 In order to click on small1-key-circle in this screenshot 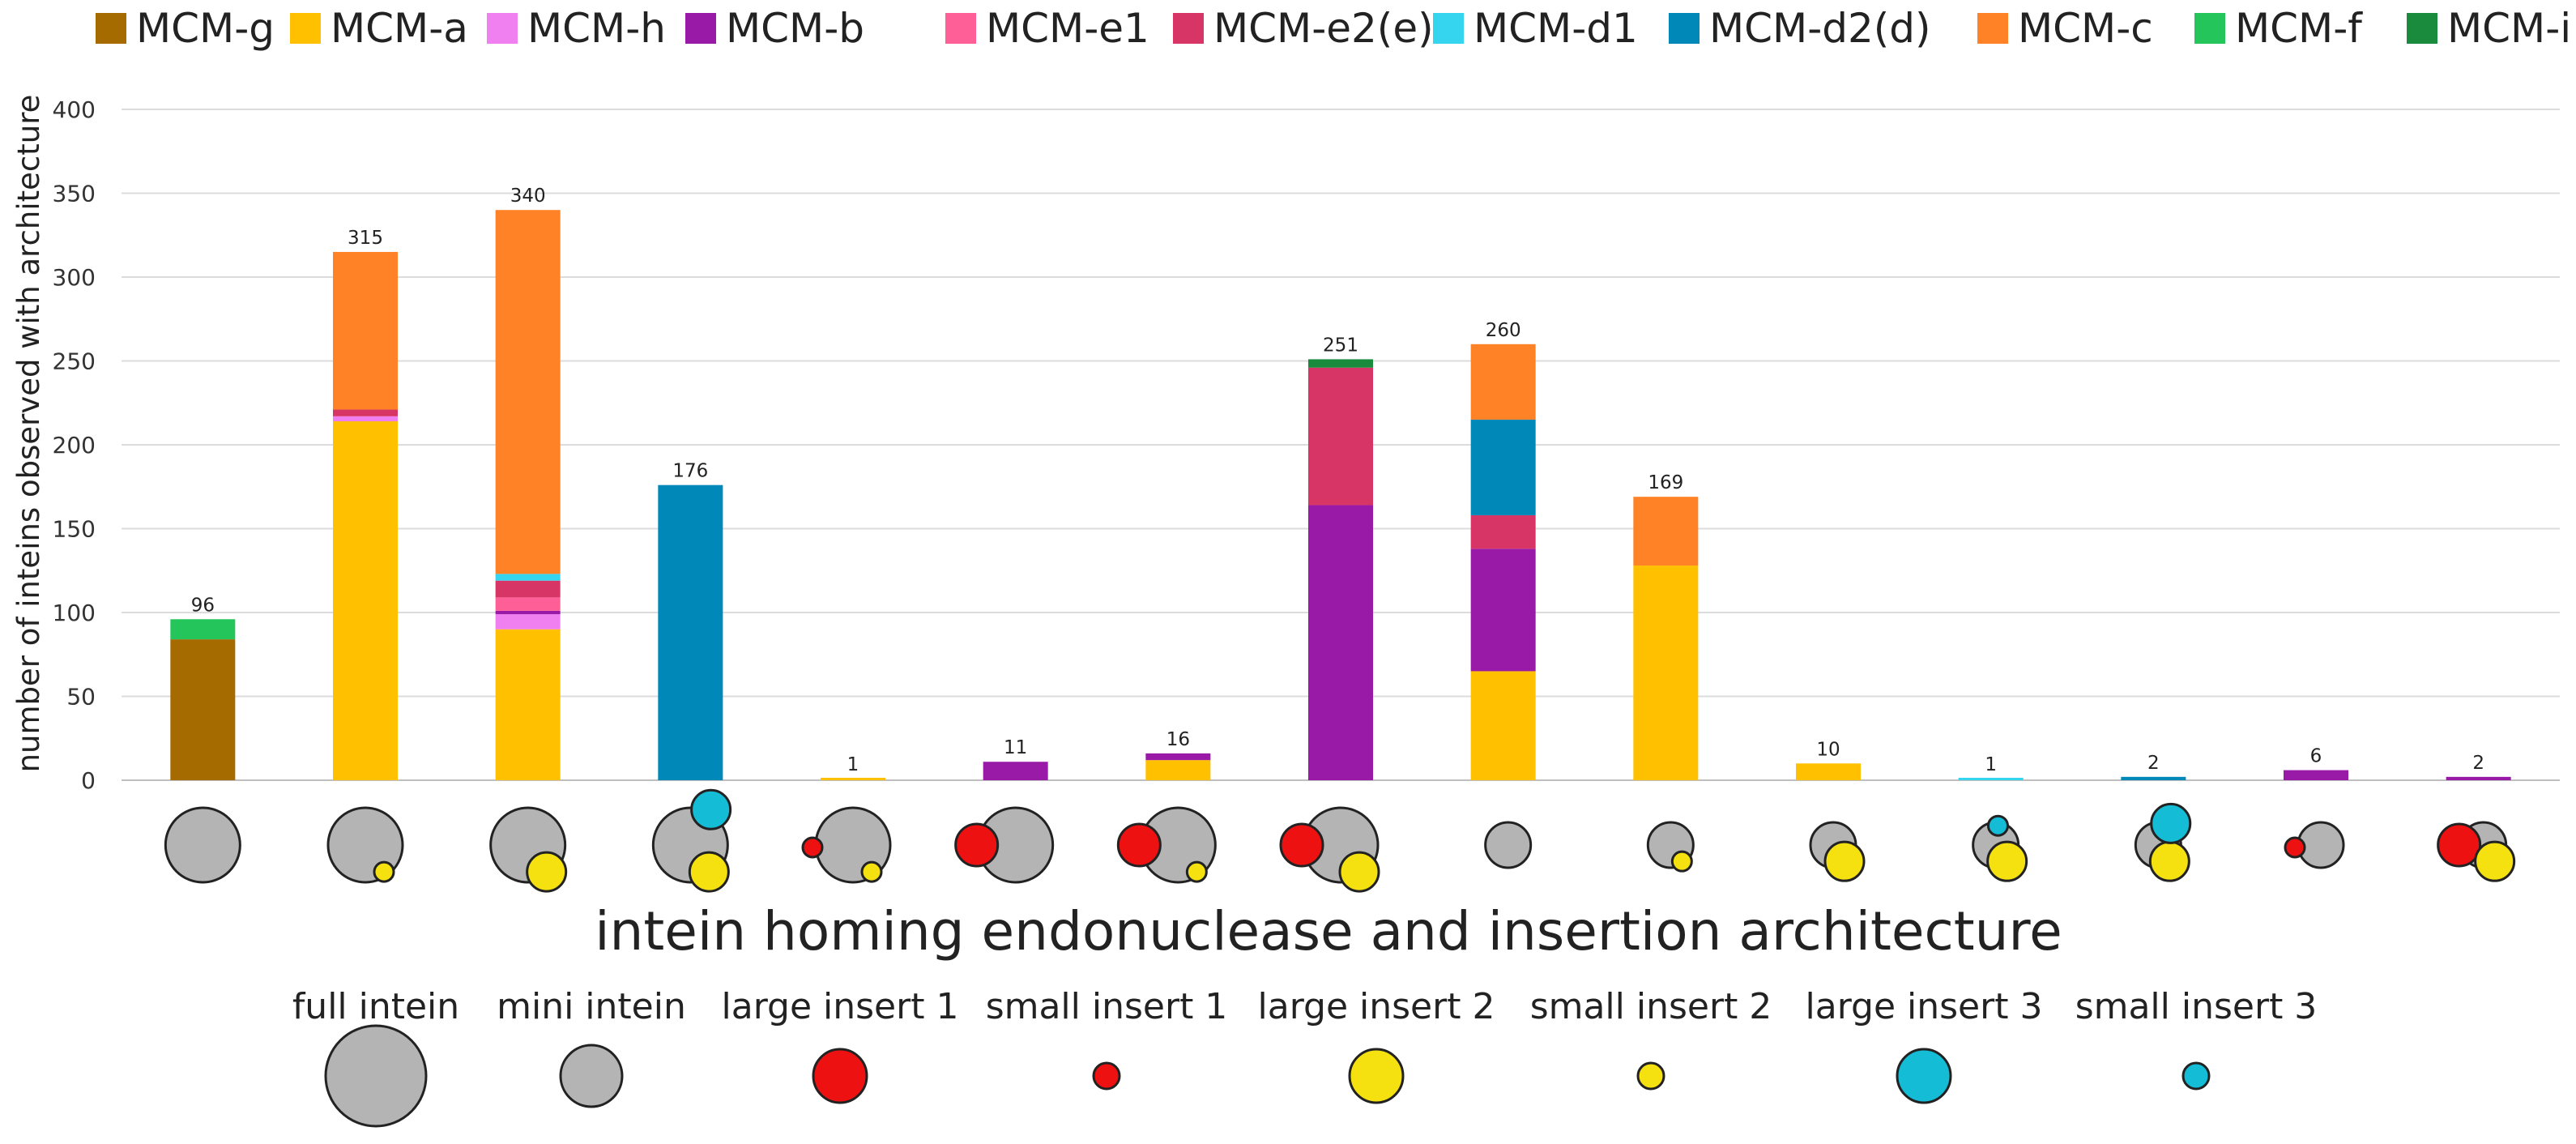, I will do `click(1106, 1076)`.